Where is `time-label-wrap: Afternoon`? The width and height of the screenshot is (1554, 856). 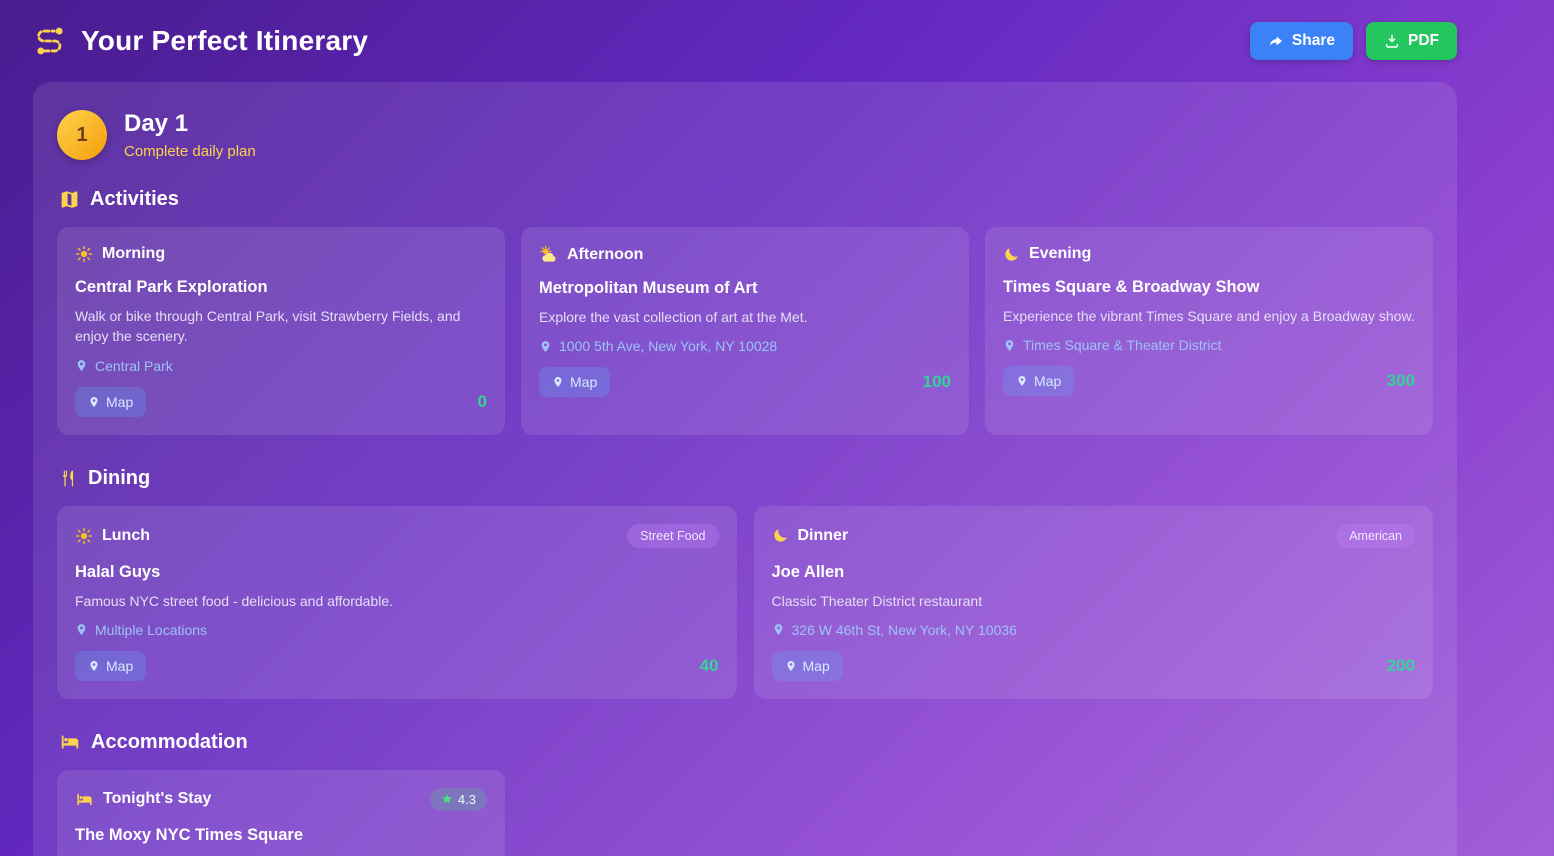
time-label-wrap: Afternoon is located at coordinates (591, 254).